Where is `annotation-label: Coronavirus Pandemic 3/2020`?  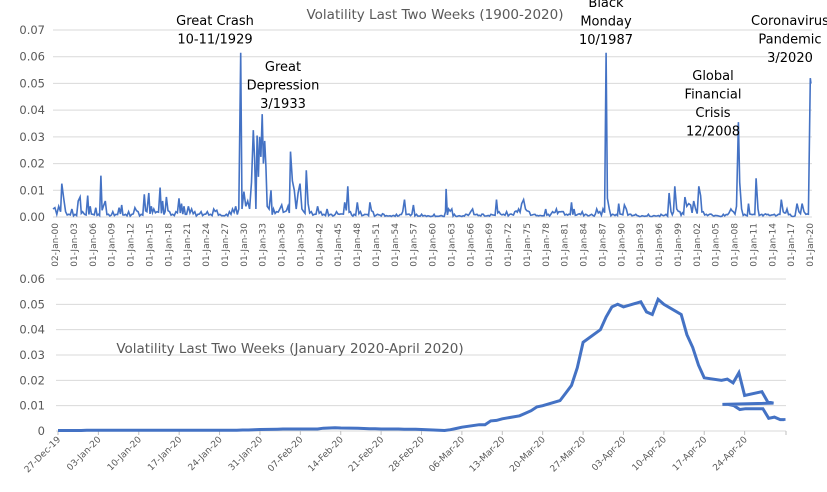
annotation-label: Coronavirus Pandemic 3/2020 is located at coordinates (789, 40).